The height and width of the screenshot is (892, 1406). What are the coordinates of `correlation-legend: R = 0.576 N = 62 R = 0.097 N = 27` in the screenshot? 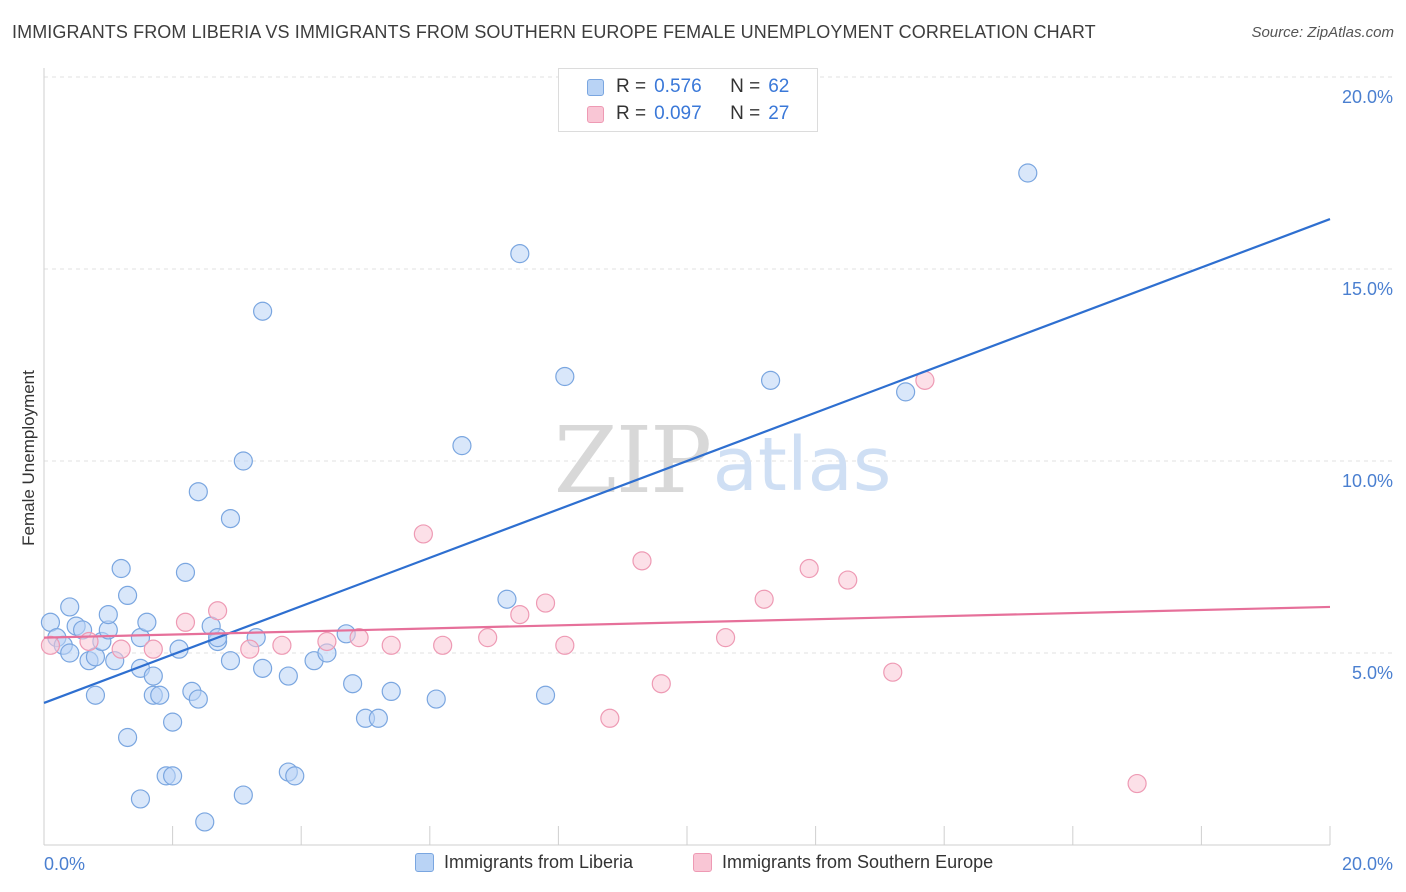 It's located at (688, 100).